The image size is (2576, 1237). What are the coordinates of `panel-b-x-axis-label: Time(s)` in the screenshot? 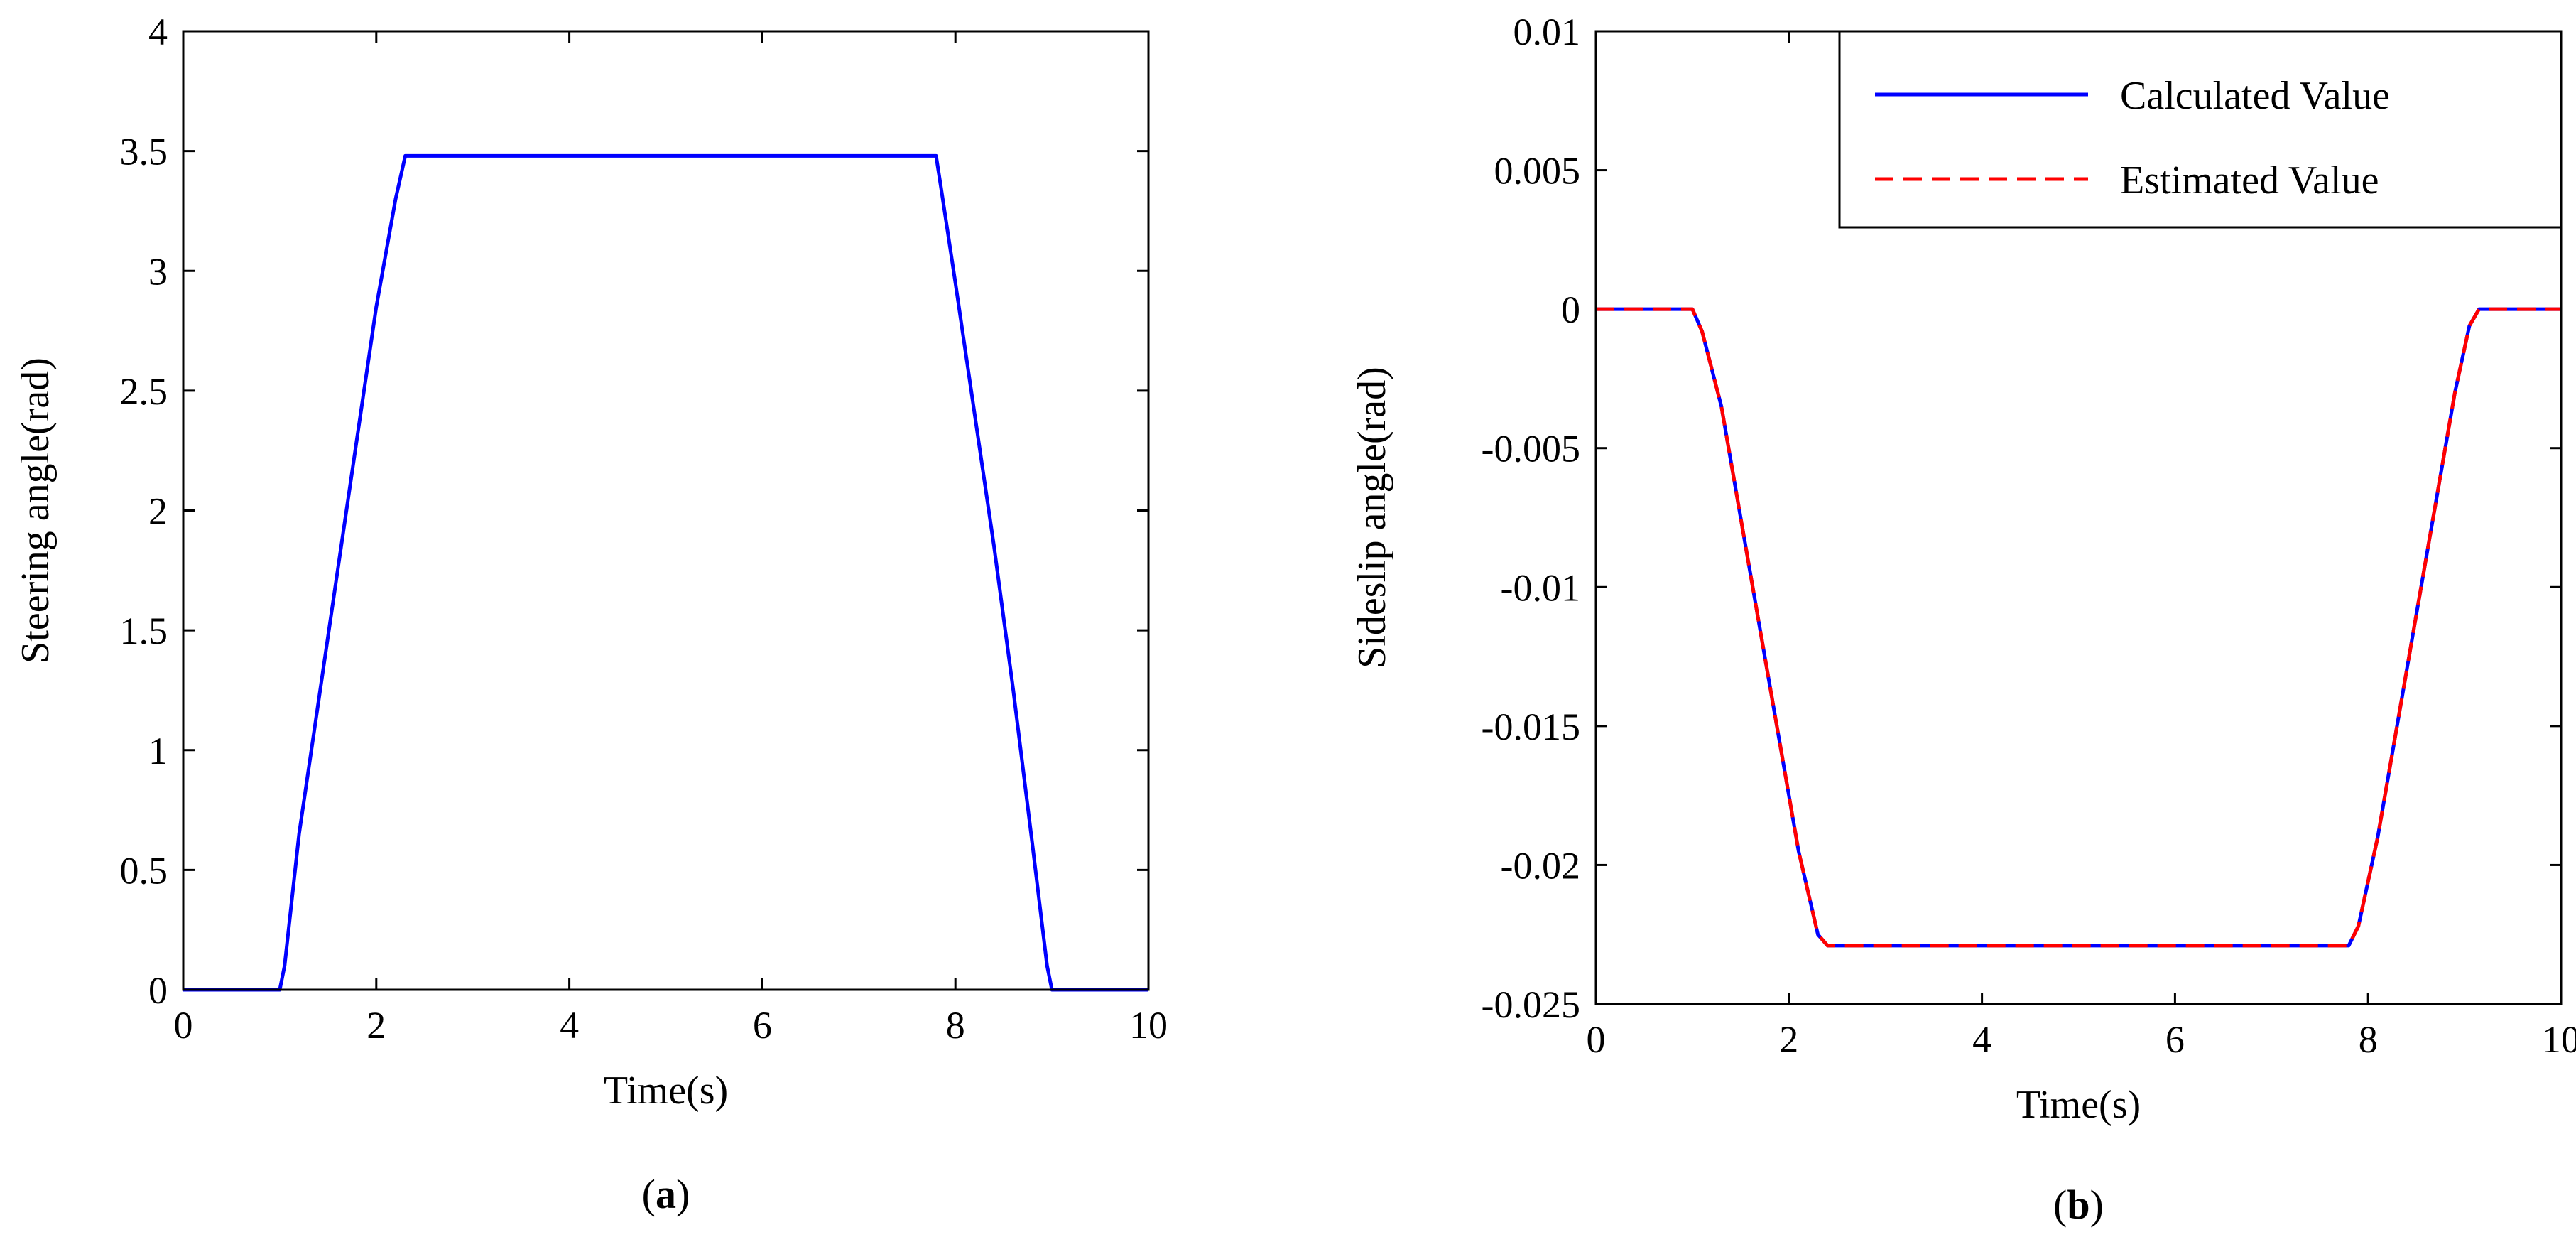 It's located at (2079, 1105).